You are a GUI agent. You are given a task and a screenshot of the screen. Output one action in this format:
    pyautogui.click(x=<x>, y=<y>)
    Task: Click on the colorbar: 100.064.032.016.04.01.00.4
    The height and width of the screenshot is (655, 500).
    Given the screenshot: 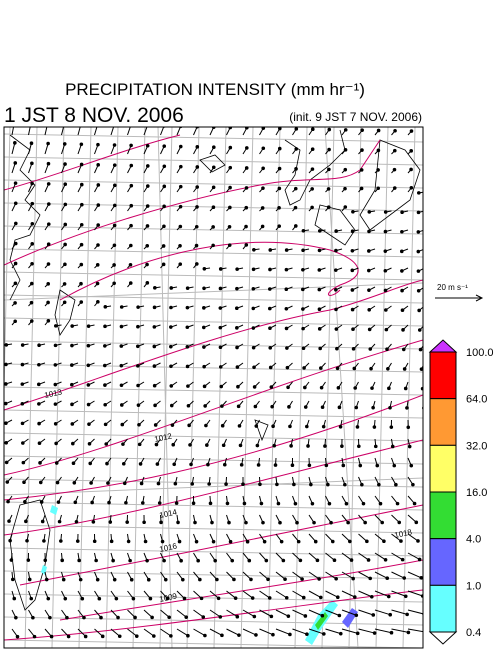 What is the action you would take?
    pyautogui.click(x=462, y=492)
    